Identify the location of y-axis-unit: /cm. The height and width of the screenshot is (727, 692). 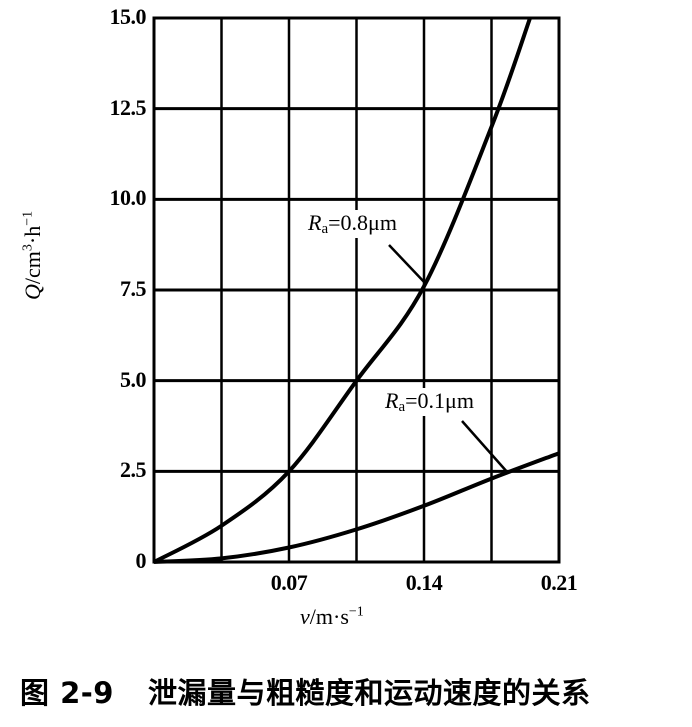
(32, 268).